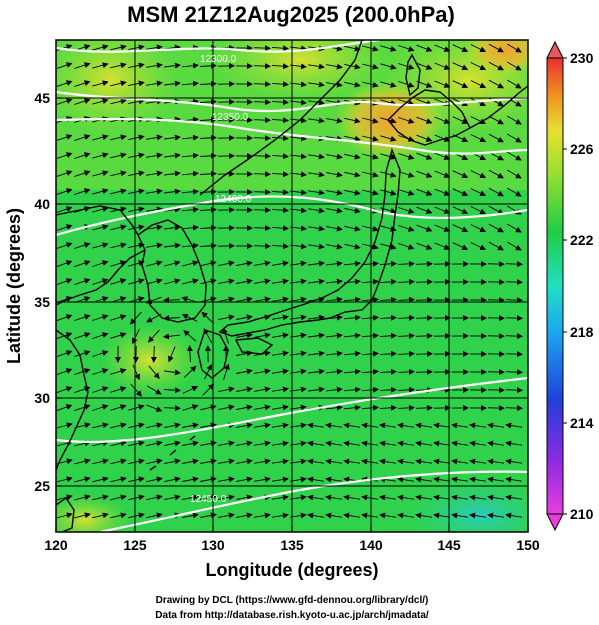 The image size is (599, 625). I want to click on coastline-kurils, so click(498, 107).